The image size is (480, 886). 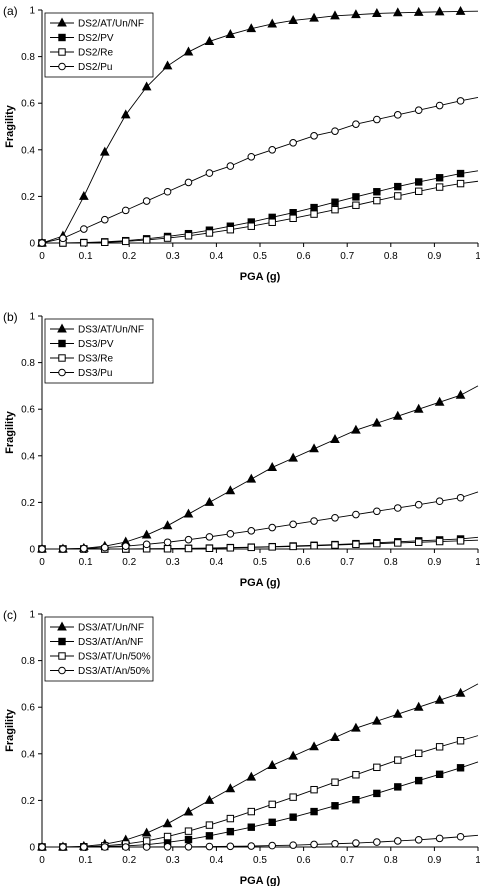 I want to click on x-tick-label: 0.3, so click(x=173, y=562).